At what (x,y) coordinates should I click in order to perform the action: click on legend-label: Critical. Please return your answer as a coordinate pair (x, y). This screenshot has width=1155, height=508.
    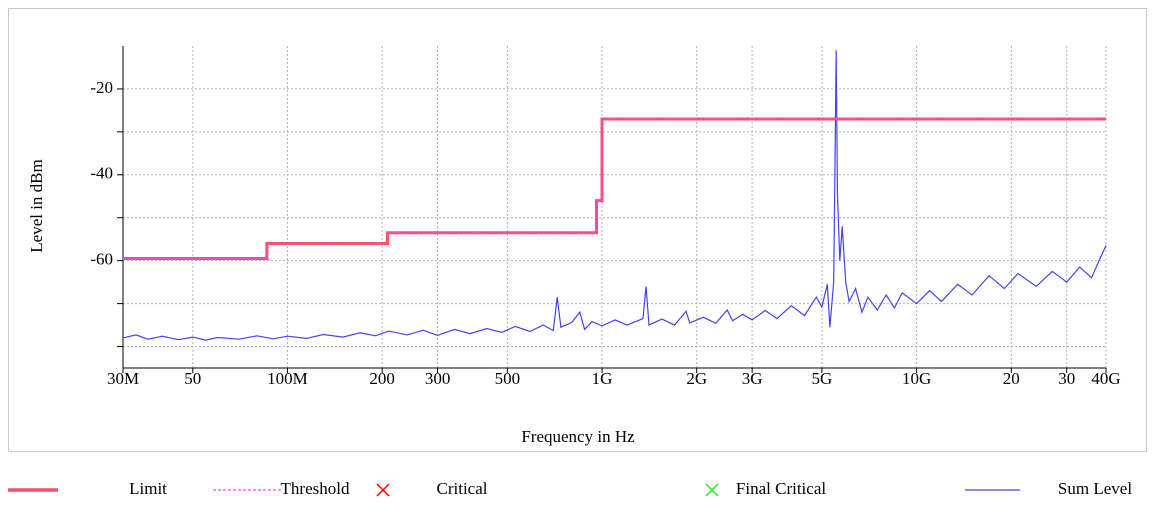
    Looking at the image, I should click on (462, 488).